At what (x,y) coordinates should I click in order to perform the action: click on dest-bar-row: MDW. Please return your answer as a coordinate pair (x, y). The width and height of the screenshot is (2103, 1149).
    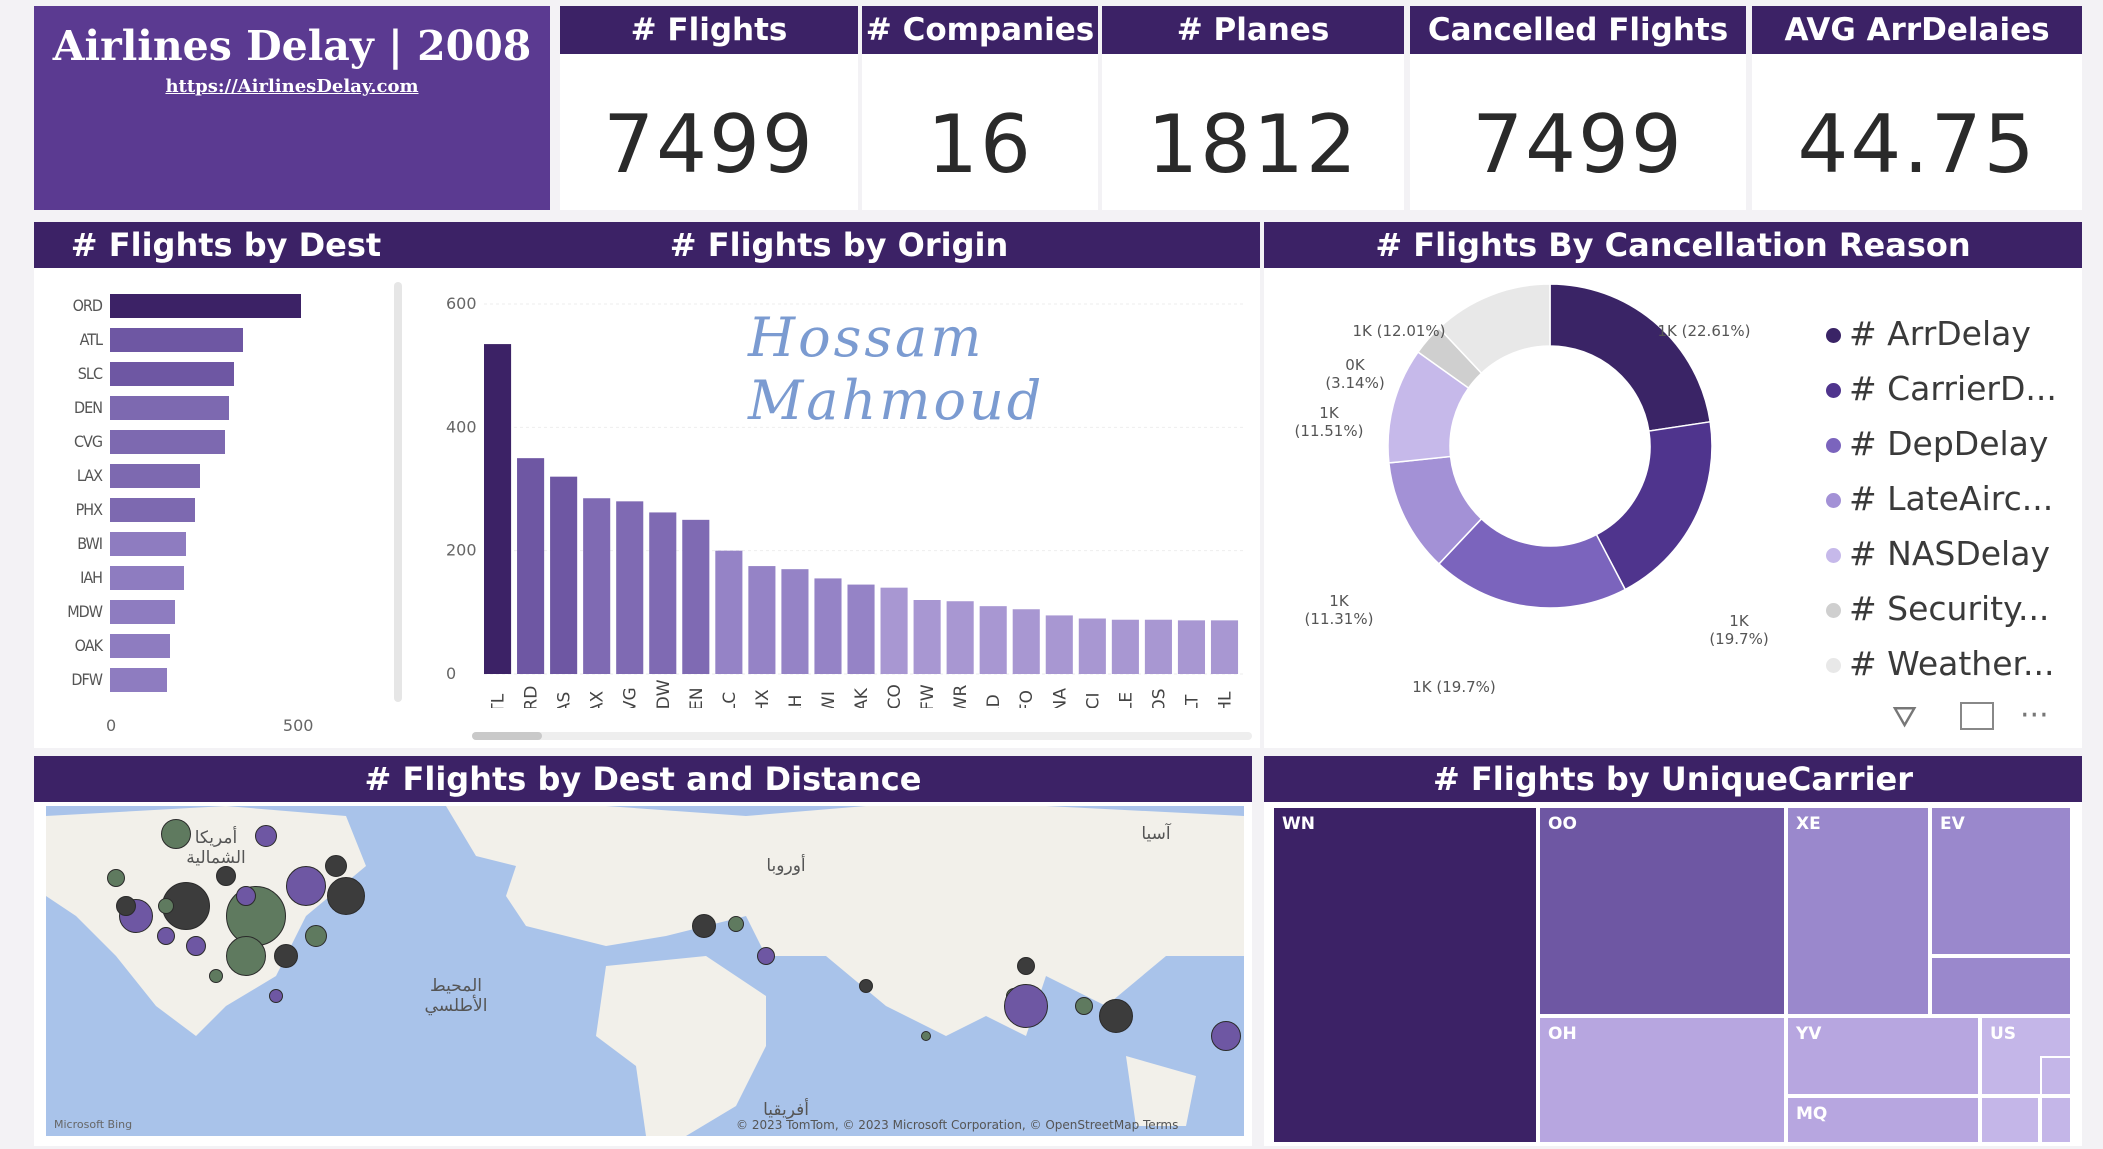
    Looking at the image, I should click on (226, 612).